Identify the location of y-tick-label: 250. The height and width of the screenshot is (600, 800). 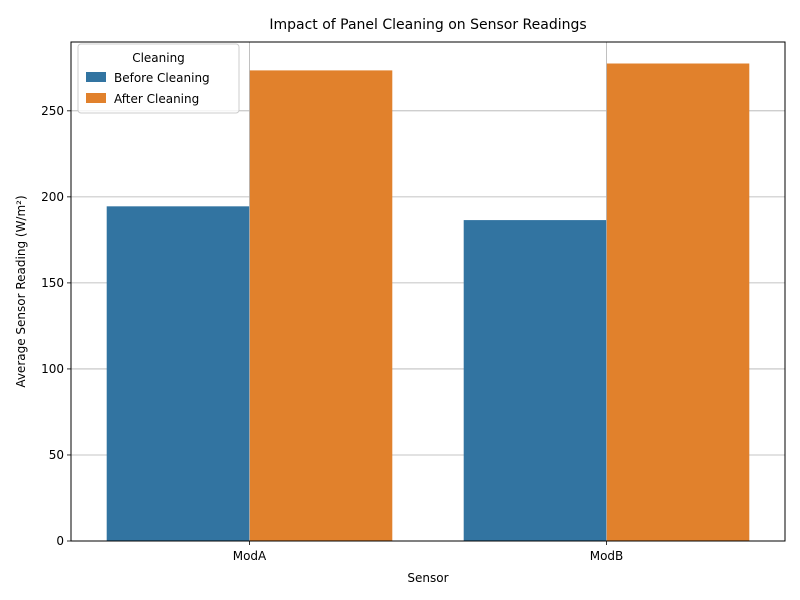
(52, 111).